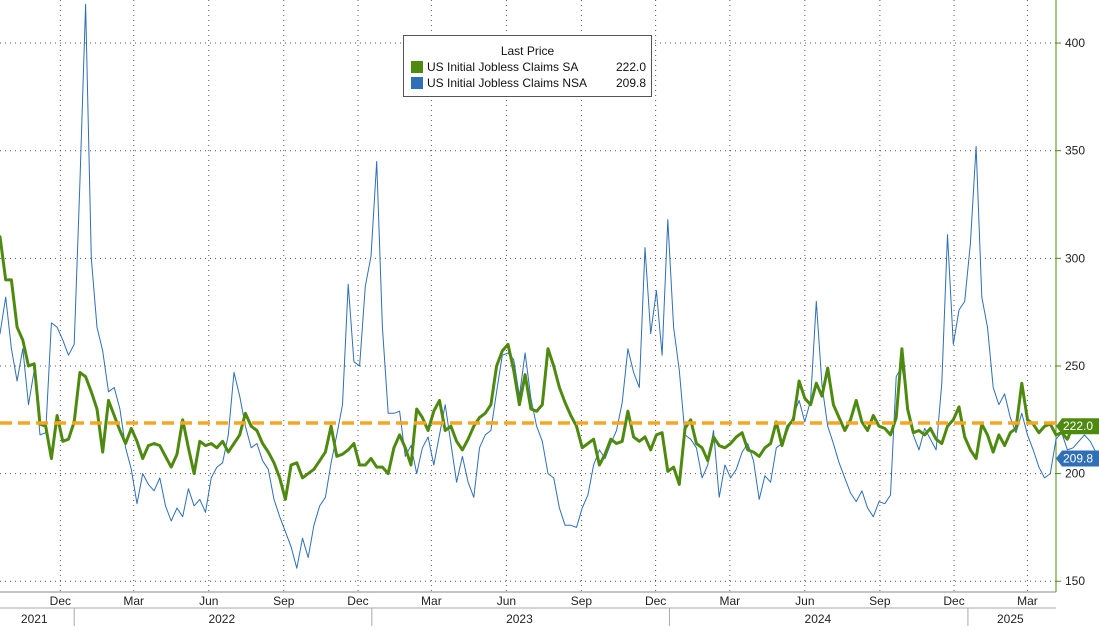 The image size is (1099, 631). I want to click on year-label: 2023, so click(519, 619).